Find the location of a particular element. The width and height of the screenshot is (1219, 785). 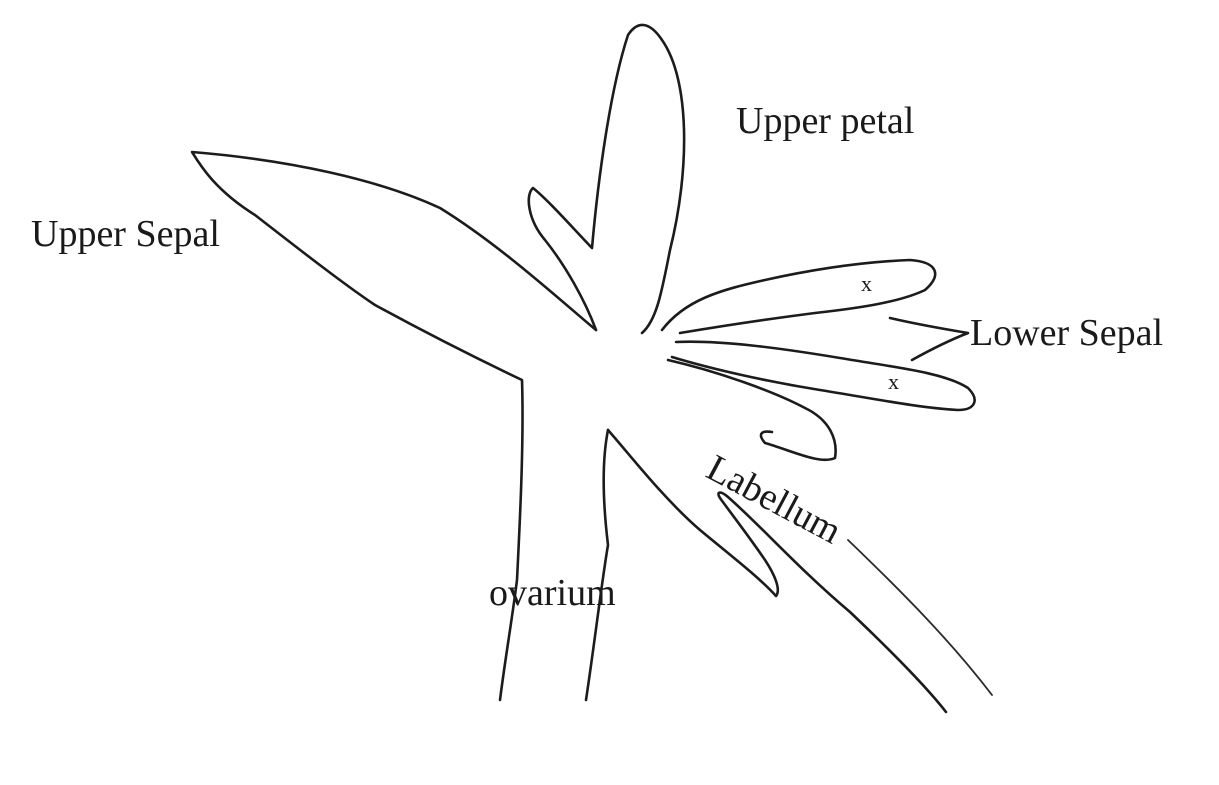

lower-sepal-upper-lobe-outline is located at coordinates (798, 296).